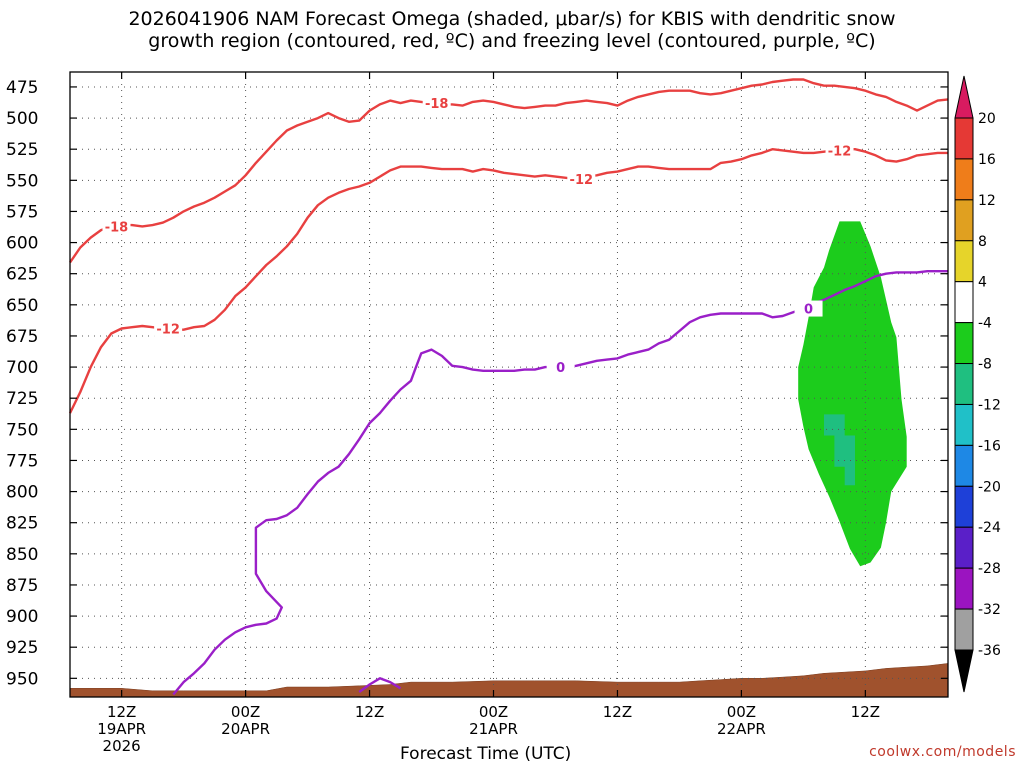 Image resolution: width=1024 pixels, height=768 pixels. I want to click on contour-label-0-1: 0, so click(808, 310).